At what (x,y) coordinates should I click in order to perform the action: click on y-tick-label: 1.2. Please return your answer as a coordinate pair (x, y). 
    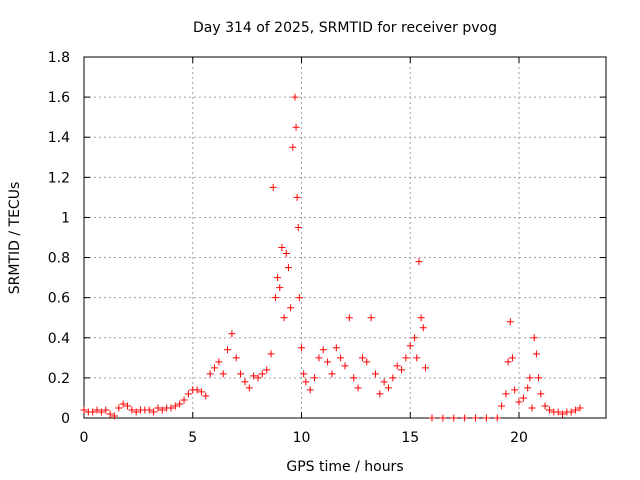
    Looking at the image, I should click on (59, 178).